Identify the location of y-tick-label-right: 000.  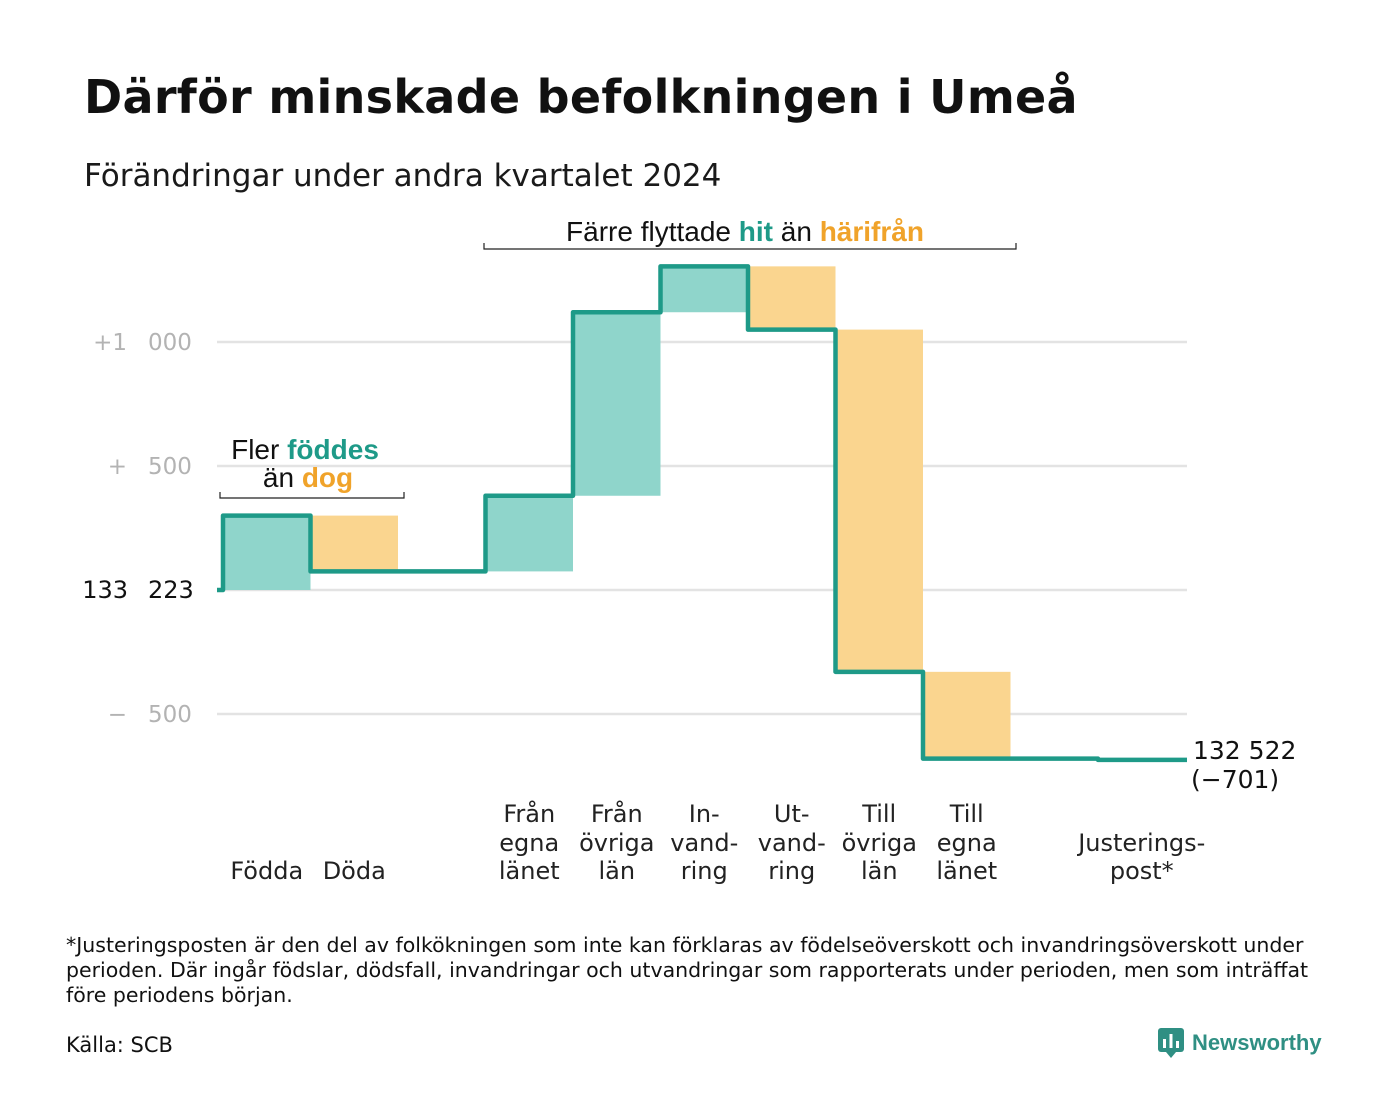
(170, 343).